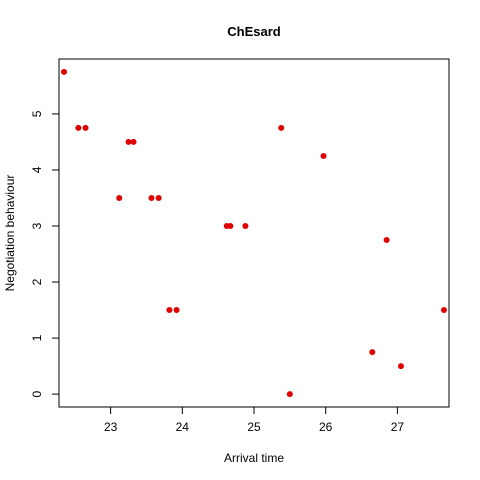 The width and height of the screenshot is (480, 480). I want to click on x-tick-label: 27, so click(398, 427).